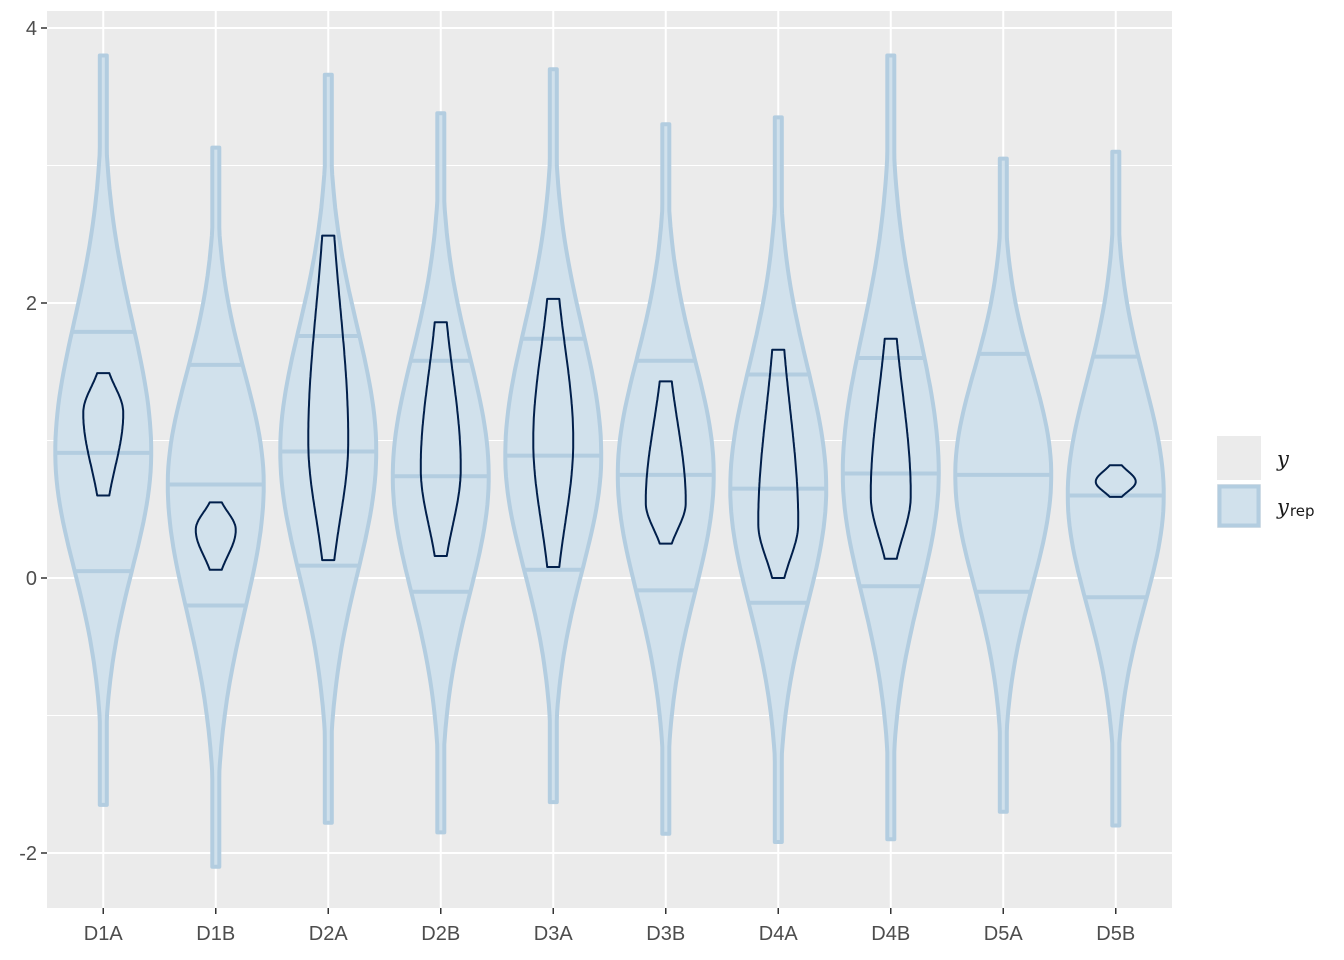  I want to click on legend-key-yrep, so click(1239, 506).